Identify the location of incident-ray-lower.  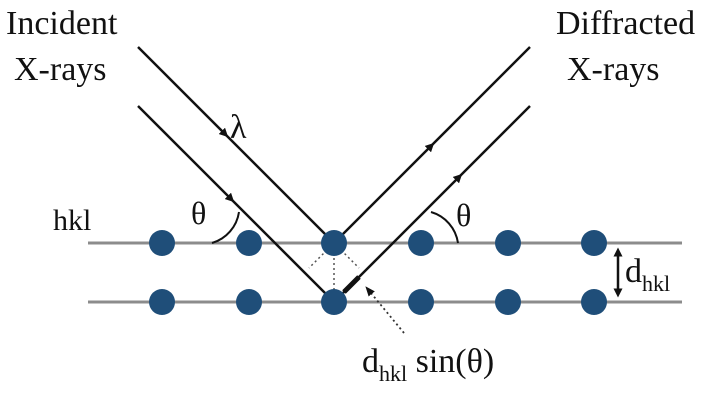
(236, 204).